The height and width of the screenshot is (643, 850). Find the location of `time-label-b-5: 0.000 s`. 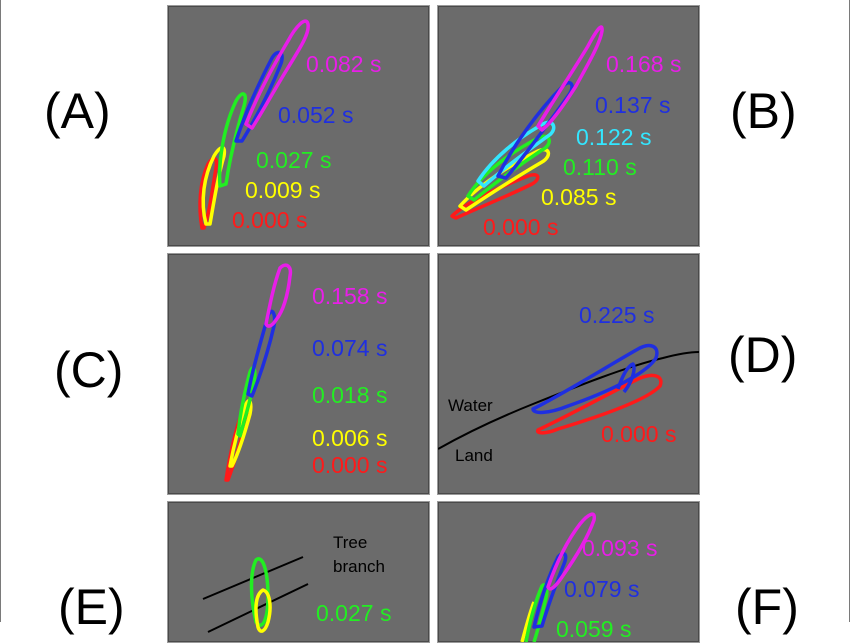

time-label-b-5: 0.000 s is located at coordinates (521, 227).